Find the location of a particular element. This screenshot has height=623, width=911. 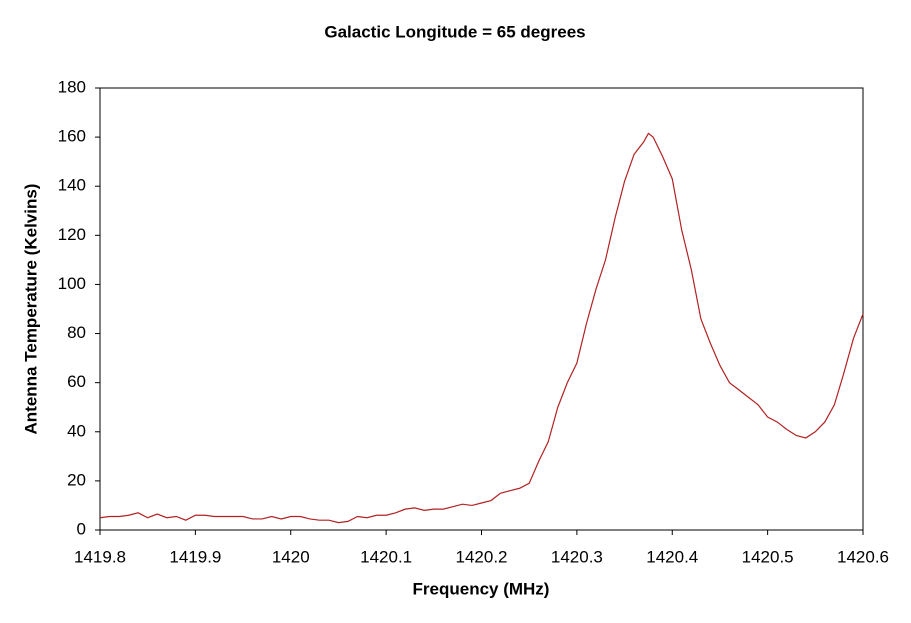

y-tick-label: 40 is located at coordinates (76, 430).